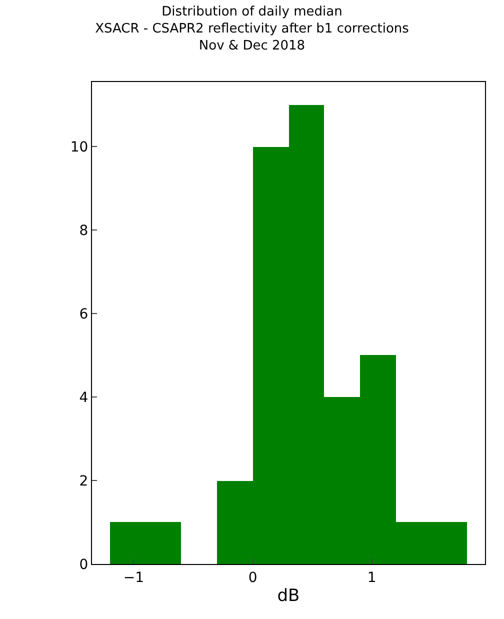 This screenshot has height=619, width=504. Describe the element at coordinates (83, 314) in the screenshot. I see `y-tick-label: 6` at that location.